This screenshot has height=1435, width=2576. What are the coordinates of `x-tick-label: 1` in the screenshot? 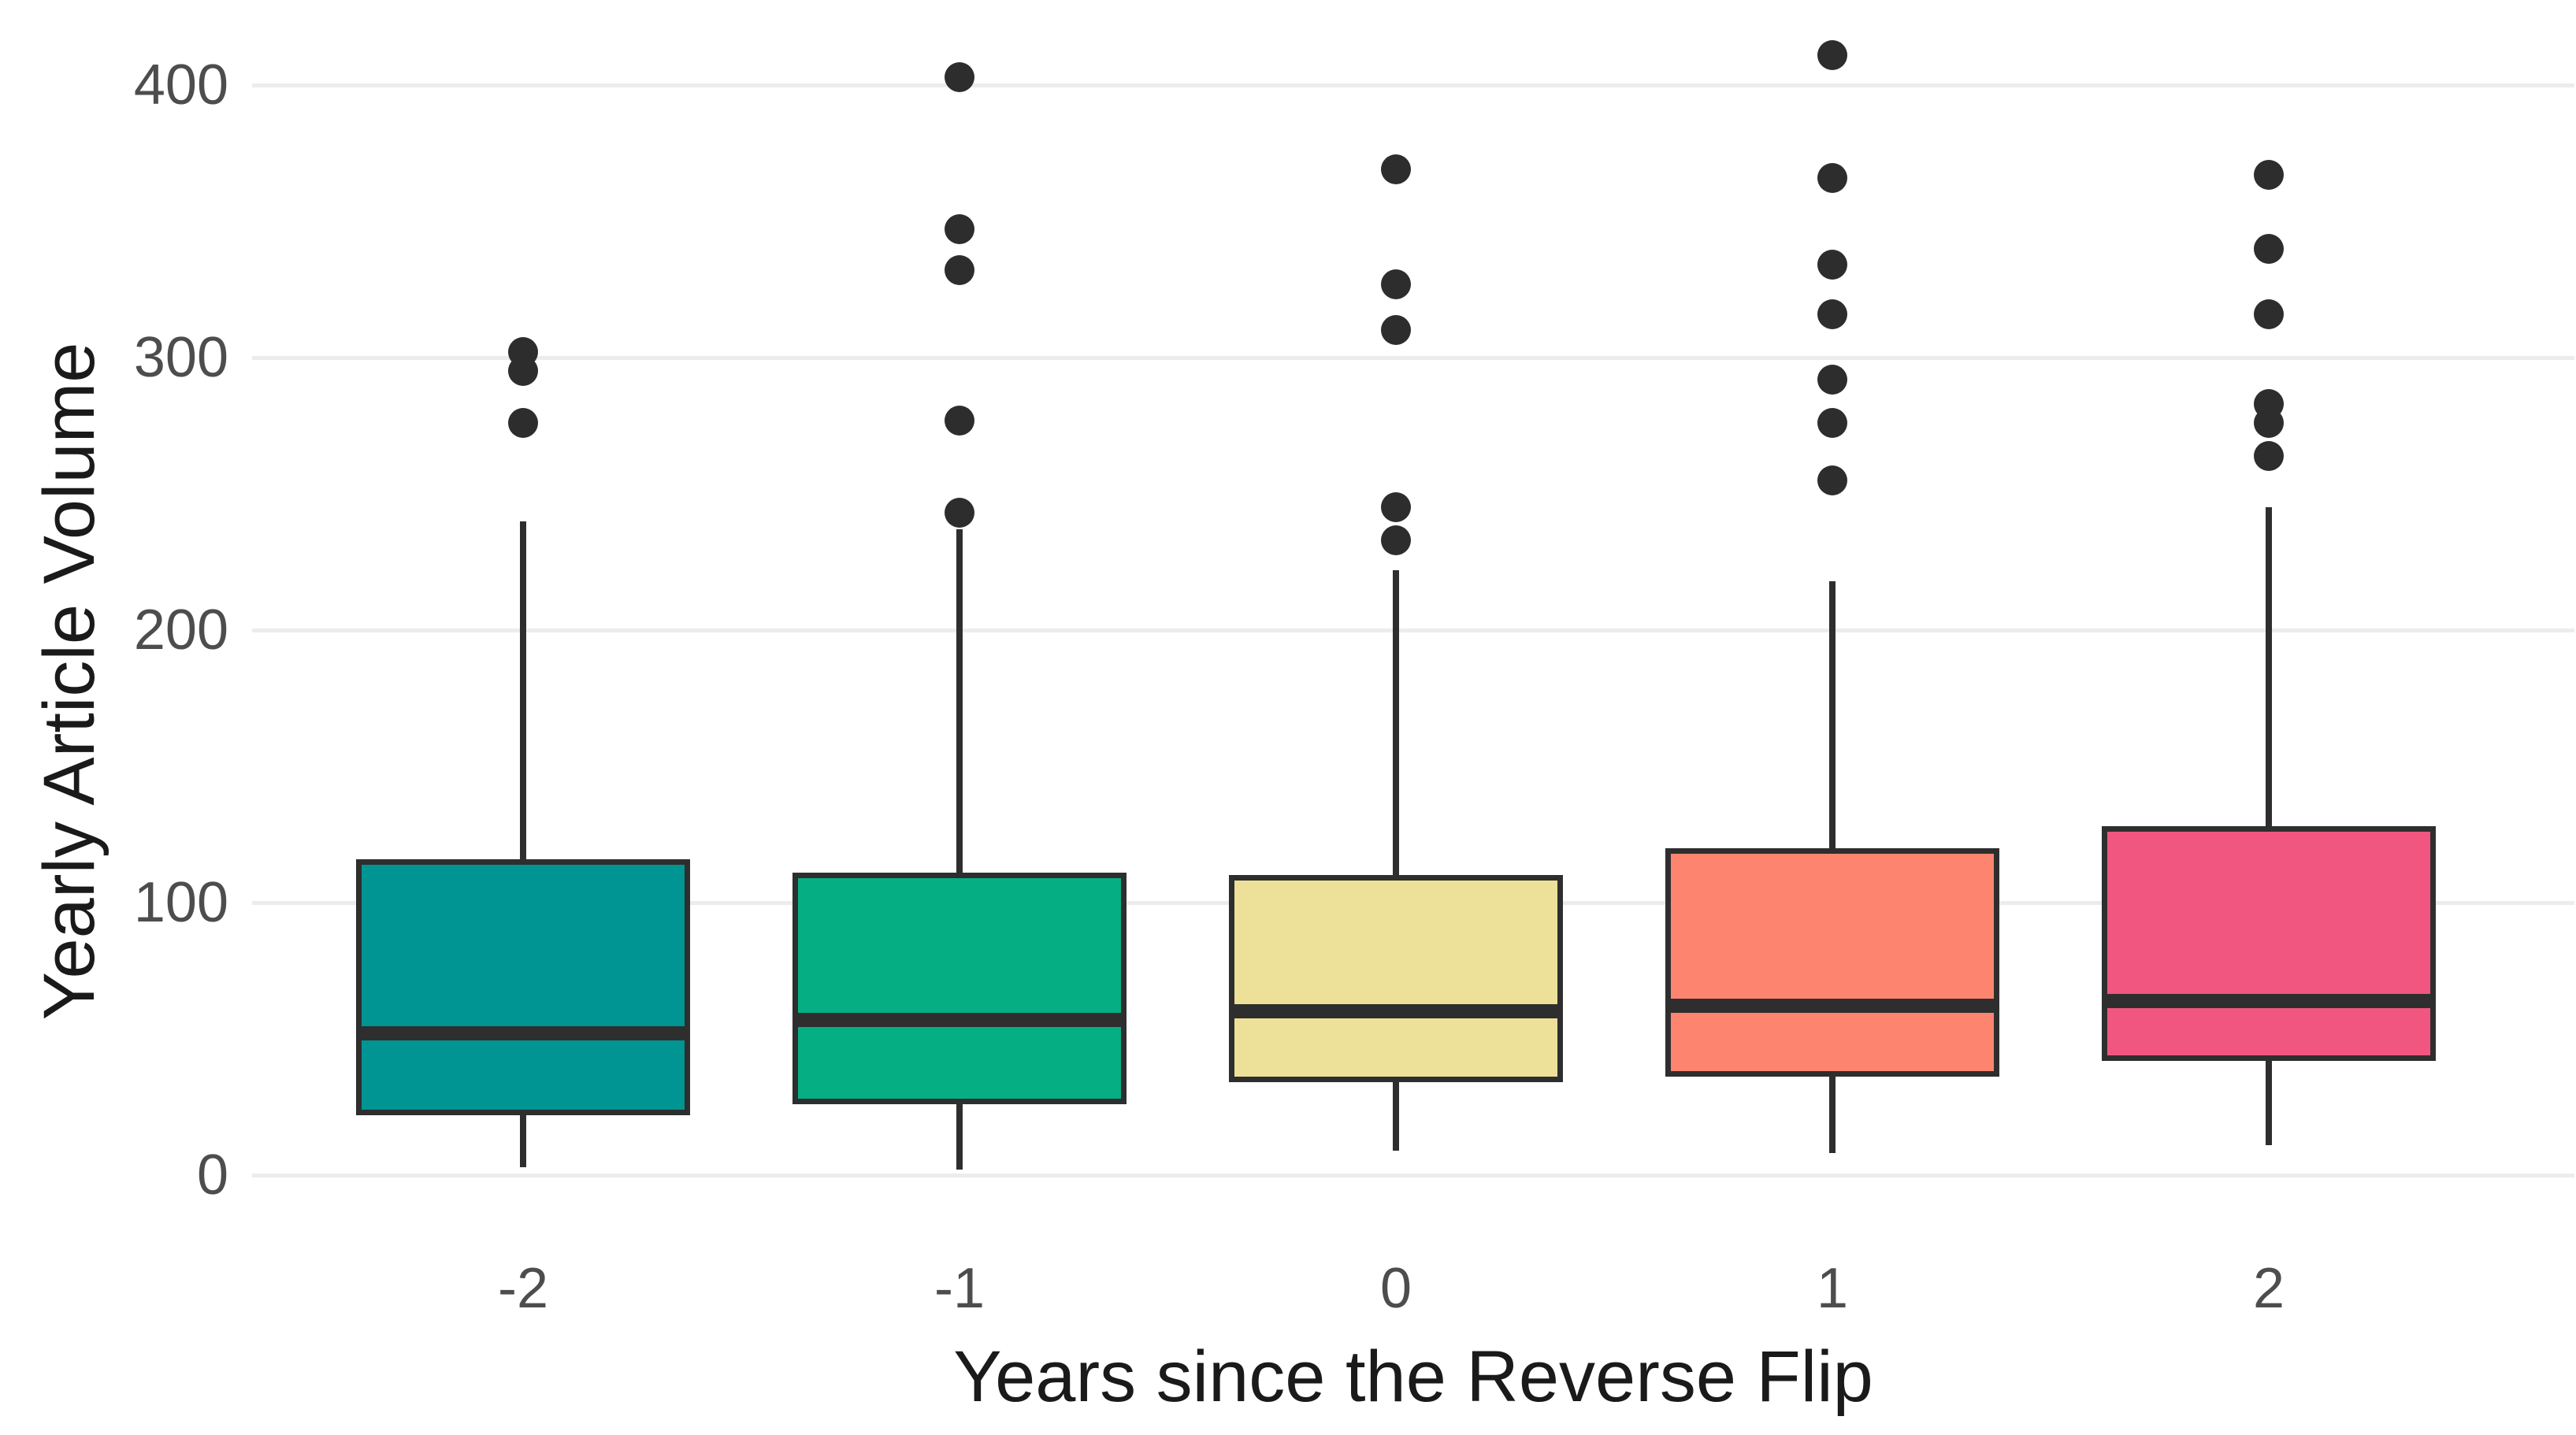 It's located at (1832, 1289).